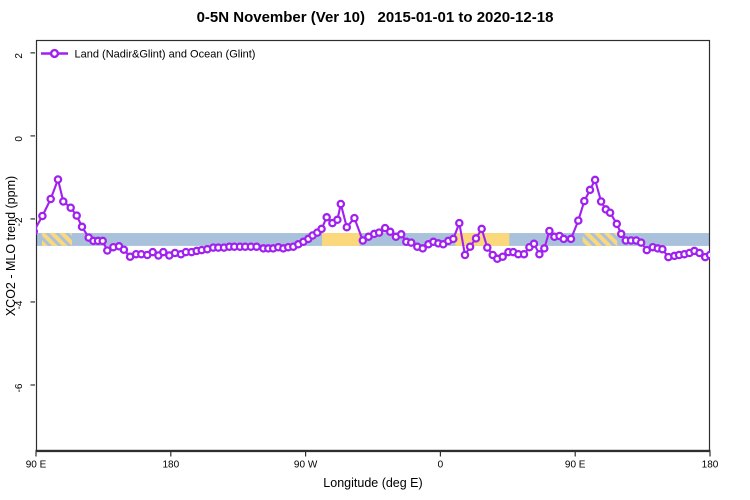 This screenshot has height=500, width=750. What do you see at coordinates (373, 239) in the screenshot?
I see `reference-band-blue` at bounding box center [373, 239].